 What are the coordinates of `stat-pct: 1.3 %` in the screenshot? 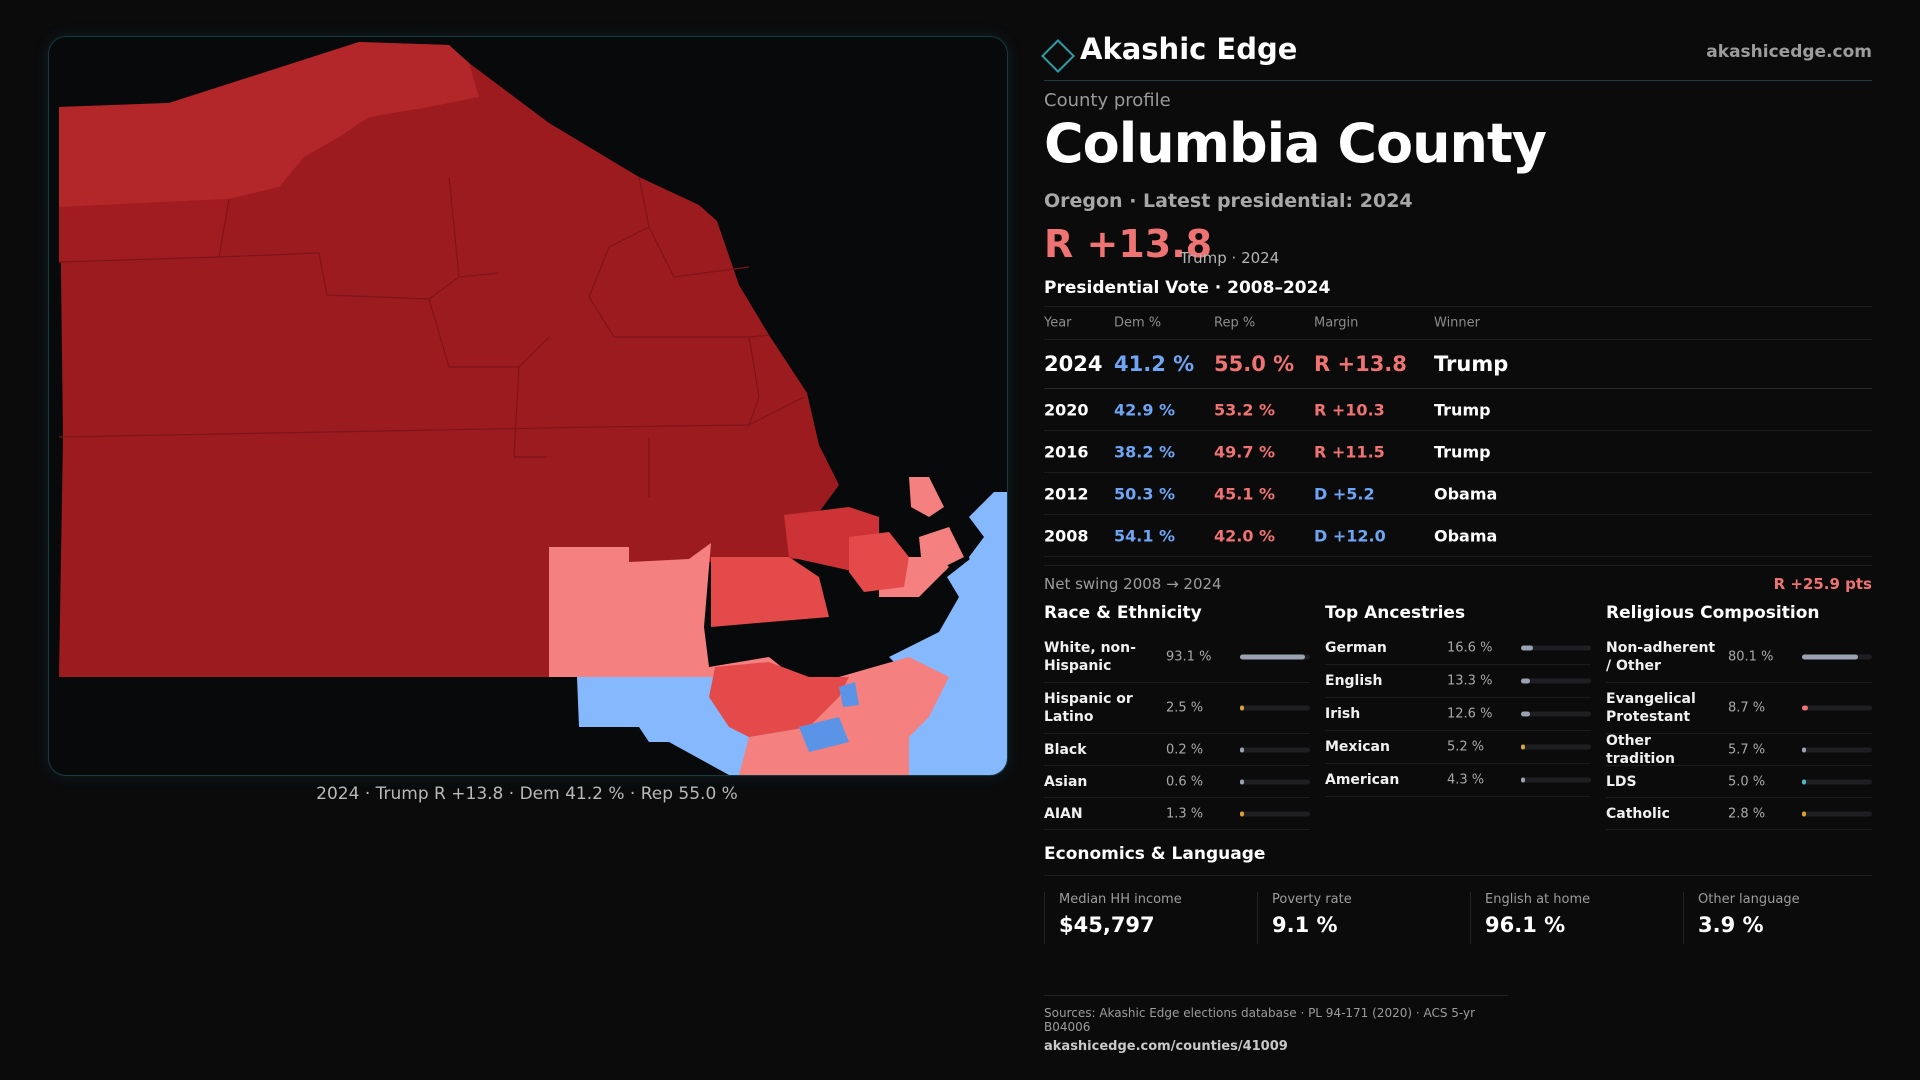 It's located at (1185, 813).